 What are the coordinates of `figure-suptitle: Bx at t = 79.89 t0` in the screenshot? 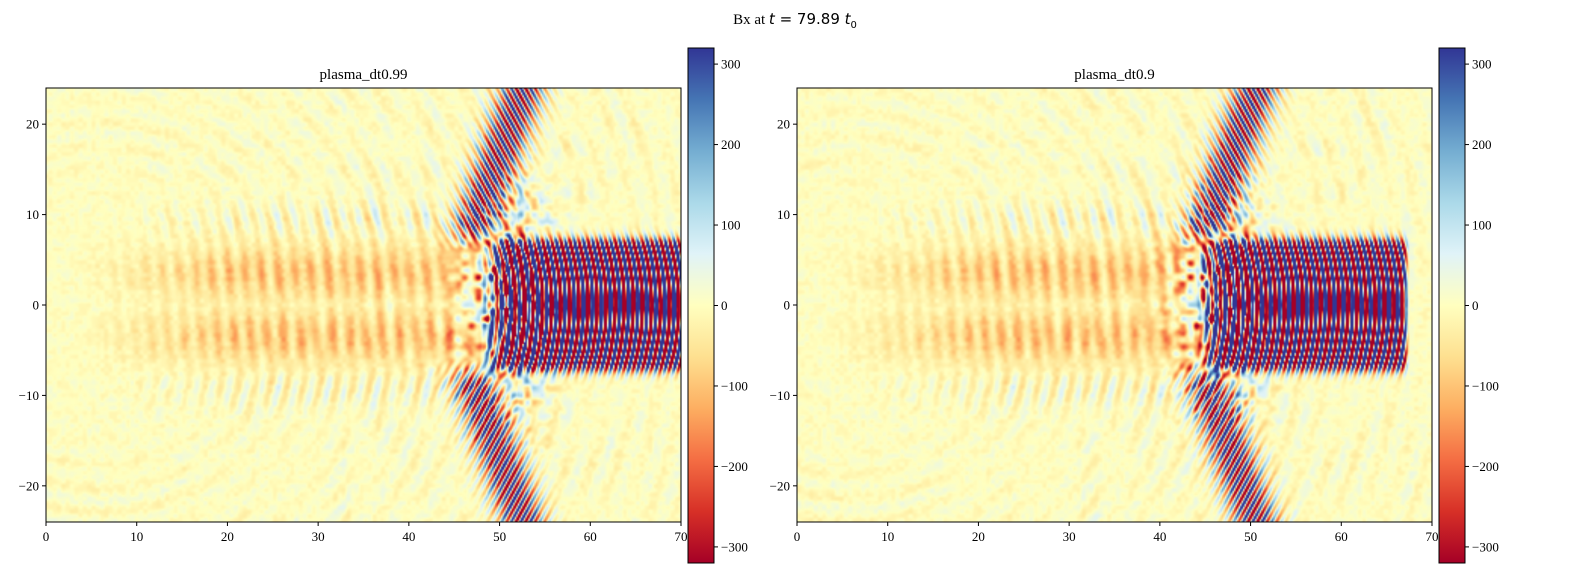 It's located at (795, 20).